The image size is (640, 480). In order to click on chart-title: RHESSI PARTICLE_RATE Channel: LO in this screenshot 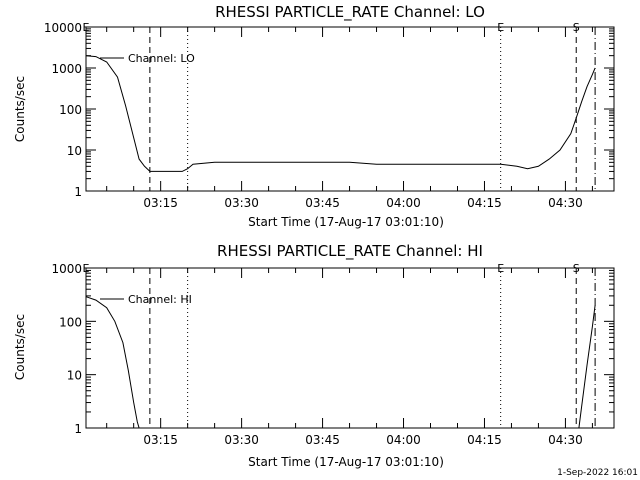, I will do `click(350, 12)`.